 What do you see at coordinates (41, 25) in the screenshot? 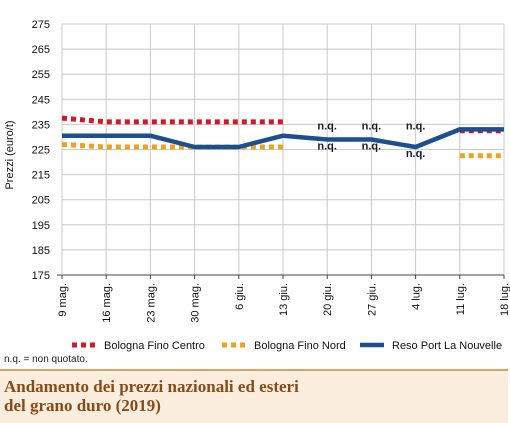
I see `y-tick-label: 275` at bounding box center [41, 25].